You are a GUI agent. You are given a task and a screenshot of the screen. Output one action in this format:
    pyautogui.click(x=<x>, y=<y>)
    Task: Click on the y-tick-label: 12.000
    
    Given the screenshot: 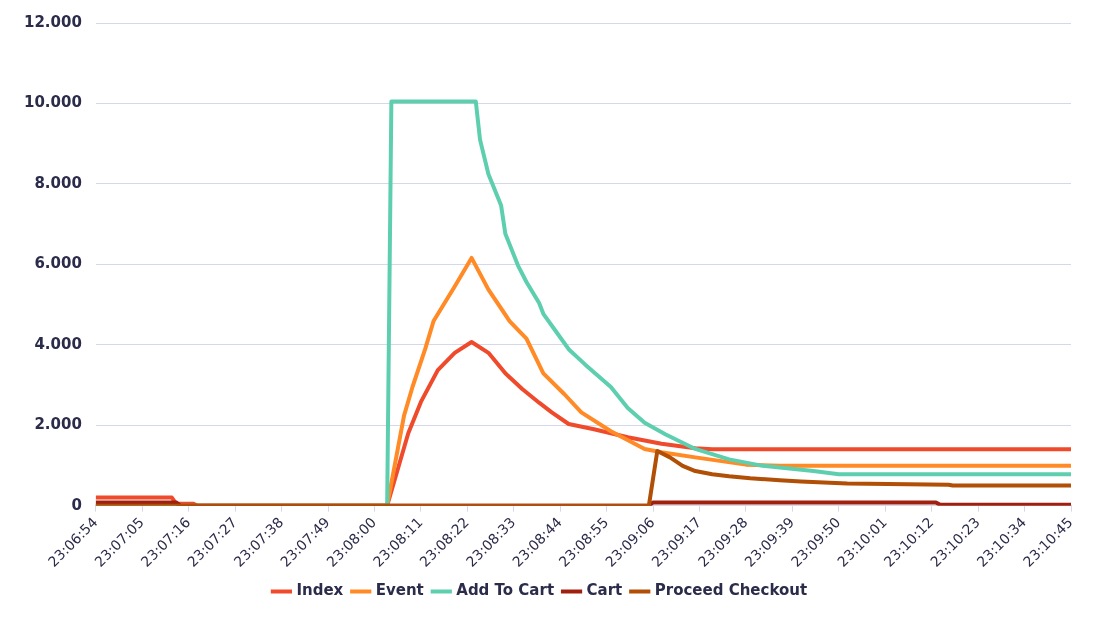 What is the action you would take?
    pyautogui.click(x=52, y=21)
    